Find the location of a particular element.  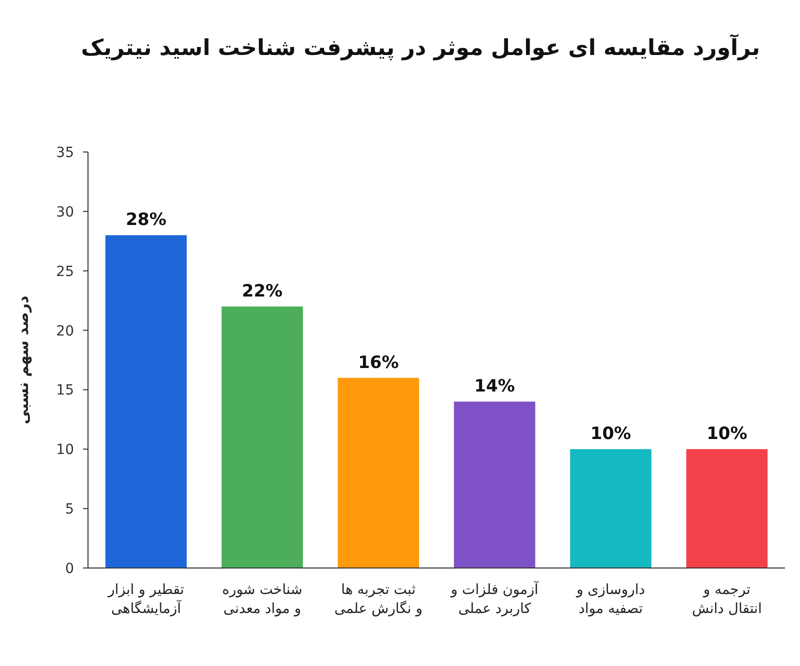

x-tick-label: تقطیر و ابزار آزمایشگاهی is located at coordinates (145, 599).